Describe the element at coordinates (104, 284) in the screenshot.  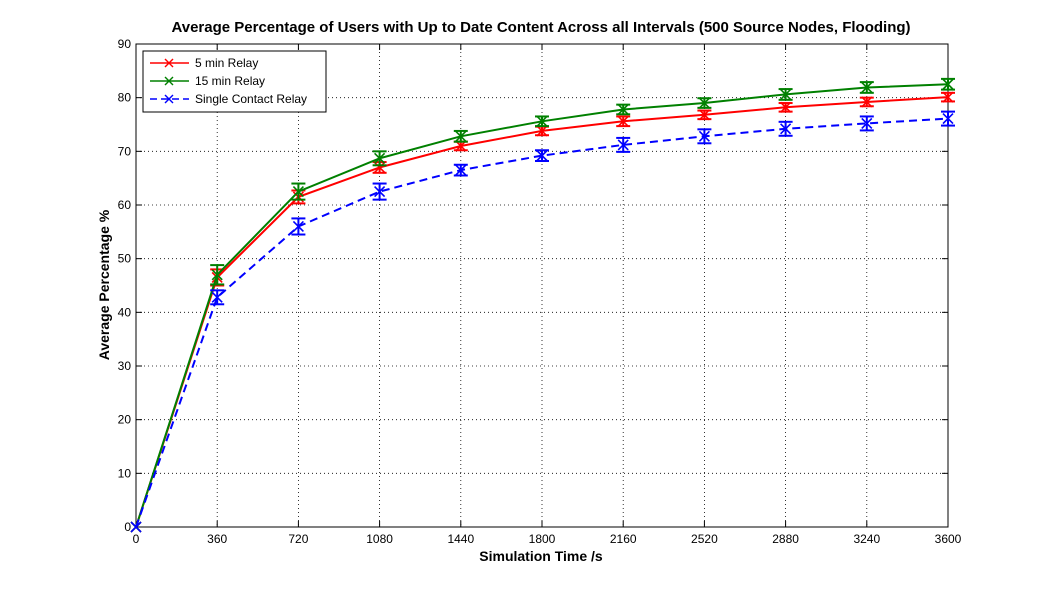
I see `y-axis-label: Average Percentage %` at that location.